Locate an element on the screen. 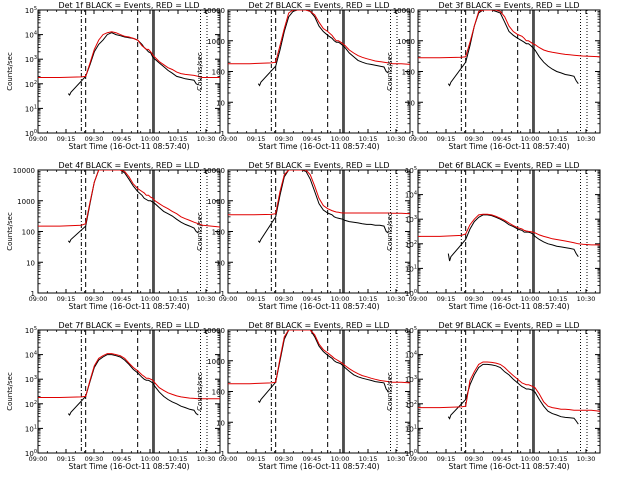 The height and width of the screenshot is (484, 640). y-tick-label: 10³ is located at coordinates (411, 379).